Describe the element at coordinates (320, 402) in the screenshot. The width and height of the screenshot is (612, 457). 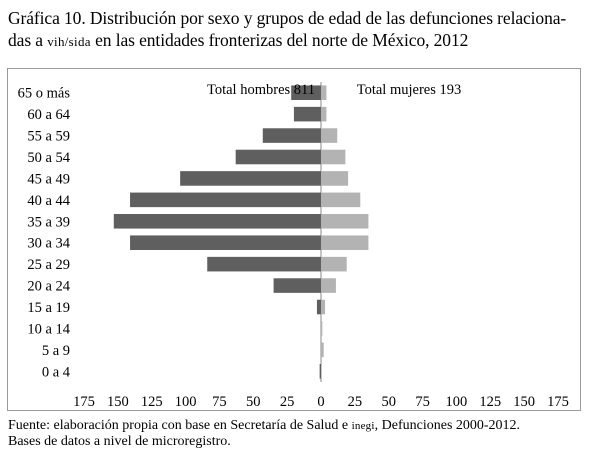
I see `x-tick-label: 0` at that location.